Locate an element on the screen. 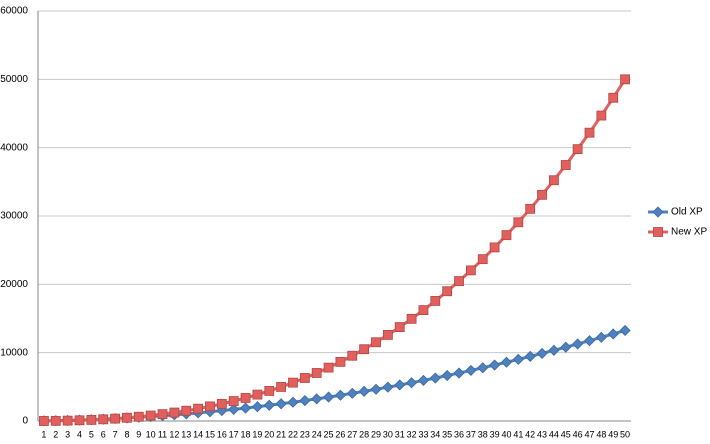 The image size is (710, 444). x-tick-label: 41 is located at coordinates (518, 434).